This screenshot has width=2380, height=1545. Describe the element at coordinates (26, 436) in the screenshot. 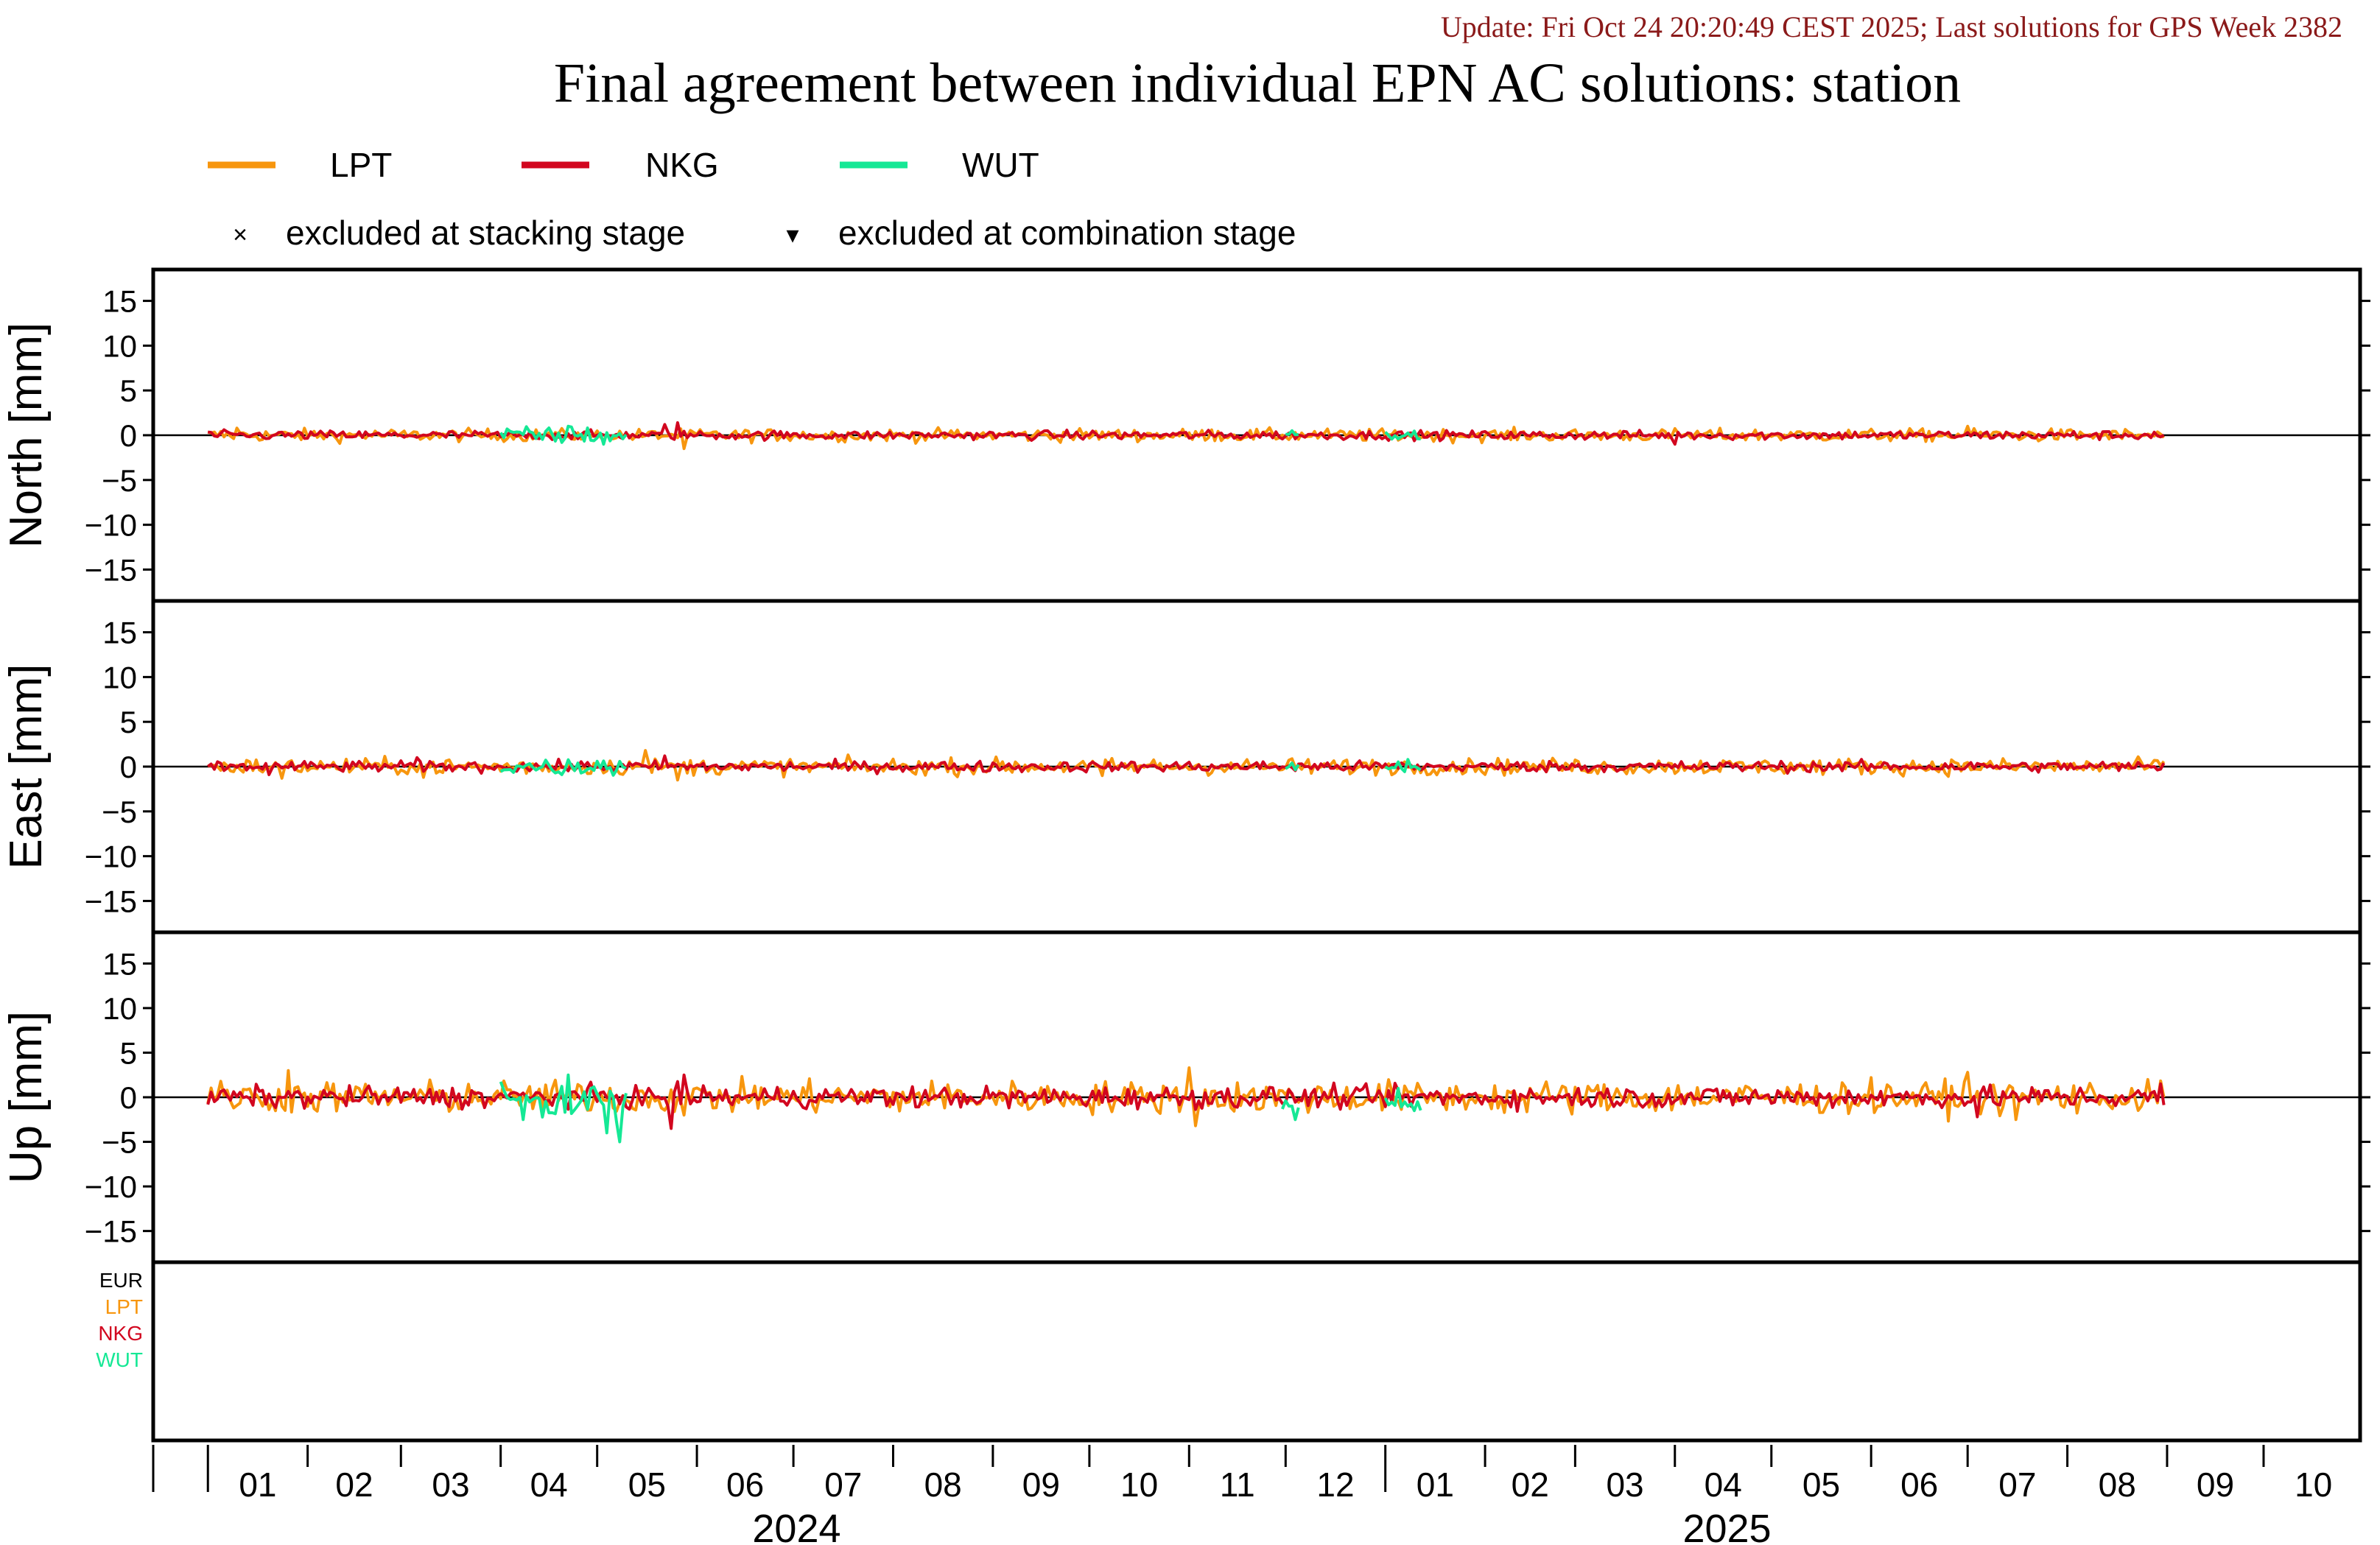

I see `y-axis-label: North [mm]` at that location.